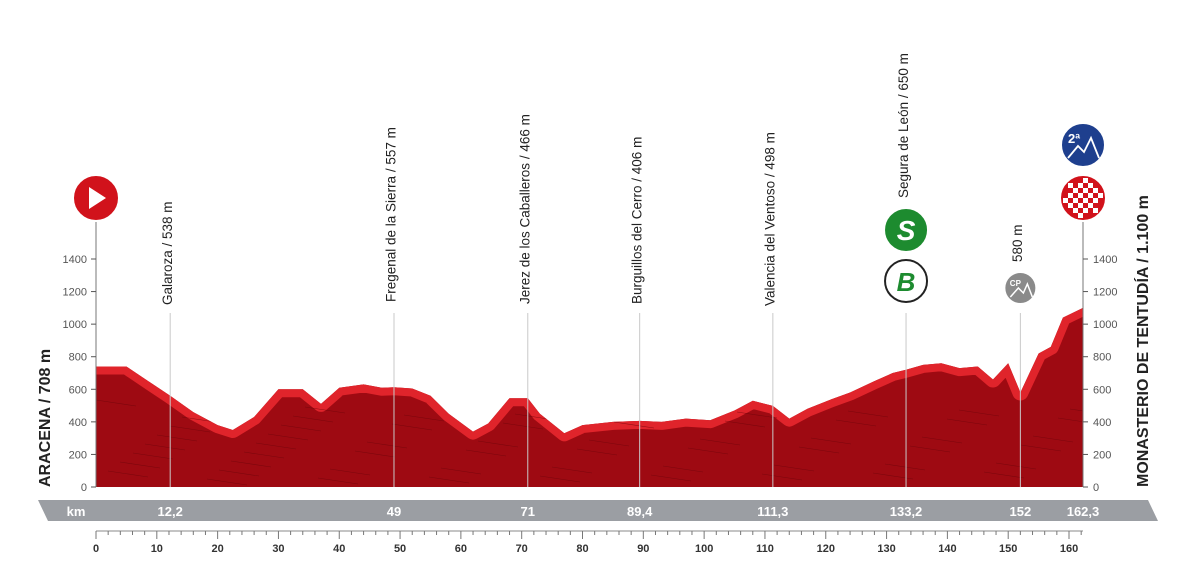 Image resolution: width=1200 pixels, height=576 pixels. I want to click on xtick-label: 110, so click(765, 549).